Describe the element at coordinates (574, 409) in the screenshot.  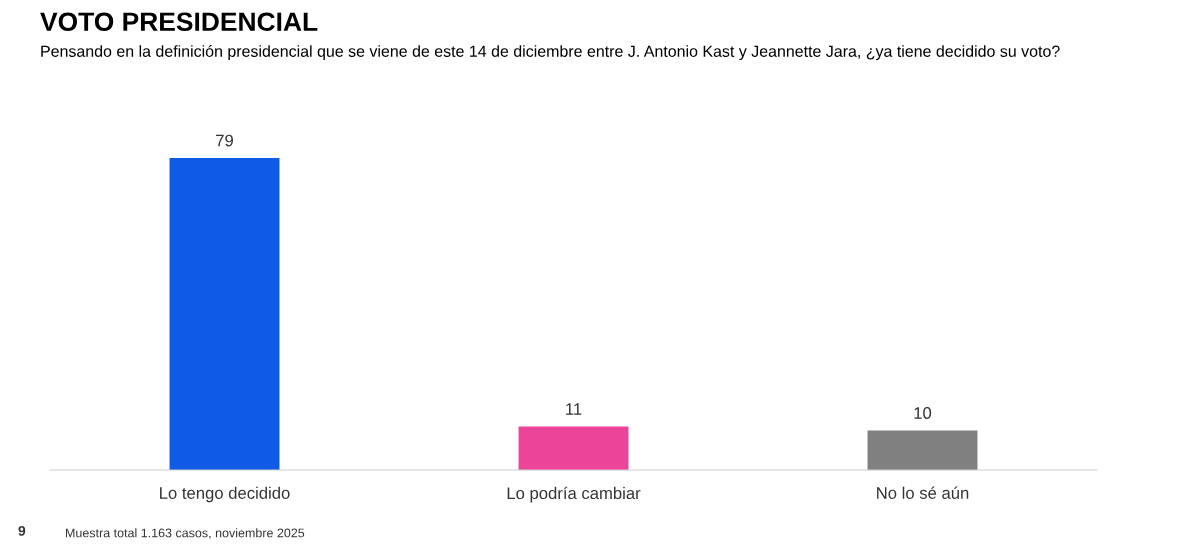
I see `data-label: 11` at that location.